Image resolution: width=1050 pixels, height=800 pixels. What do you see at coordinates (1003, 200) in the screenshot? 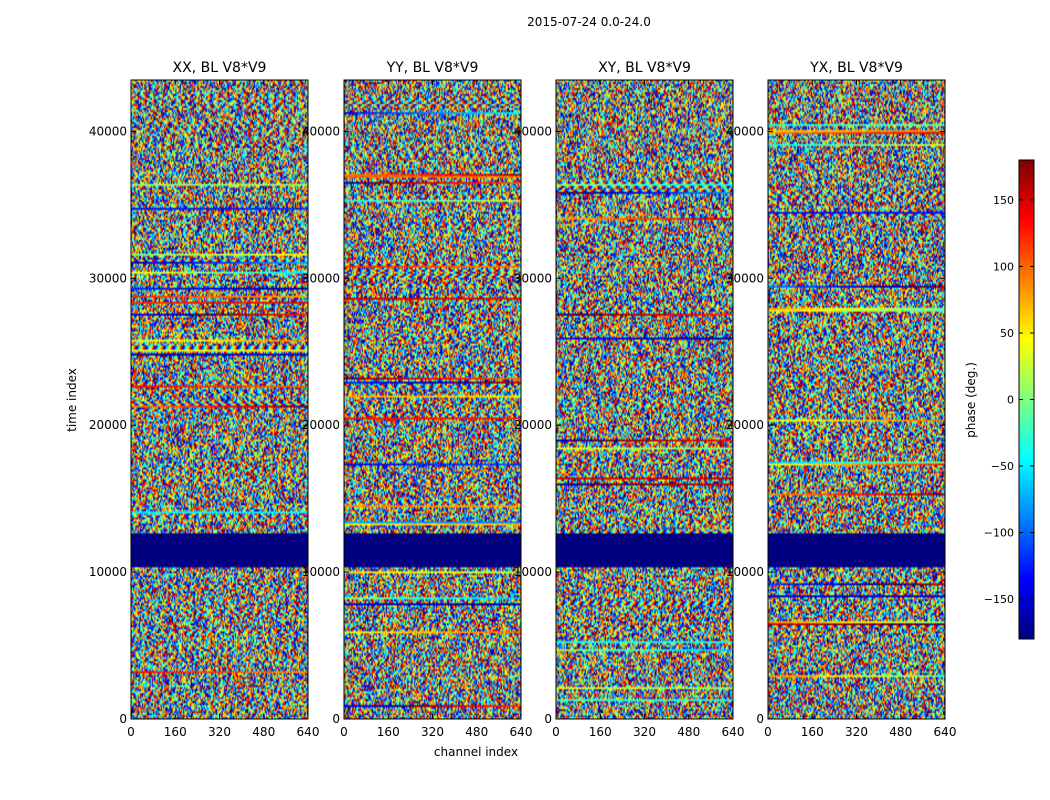
I see `colorbar-tick-label: 150` at bounding box center [1003, 200].